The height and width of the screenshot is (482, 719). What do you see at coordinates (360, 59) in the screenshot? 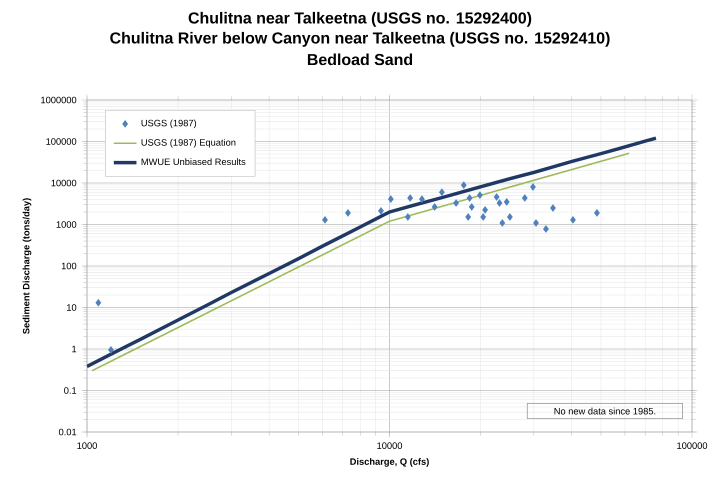
I see `text: Bedload Sand` at bounding box center [360, 59].